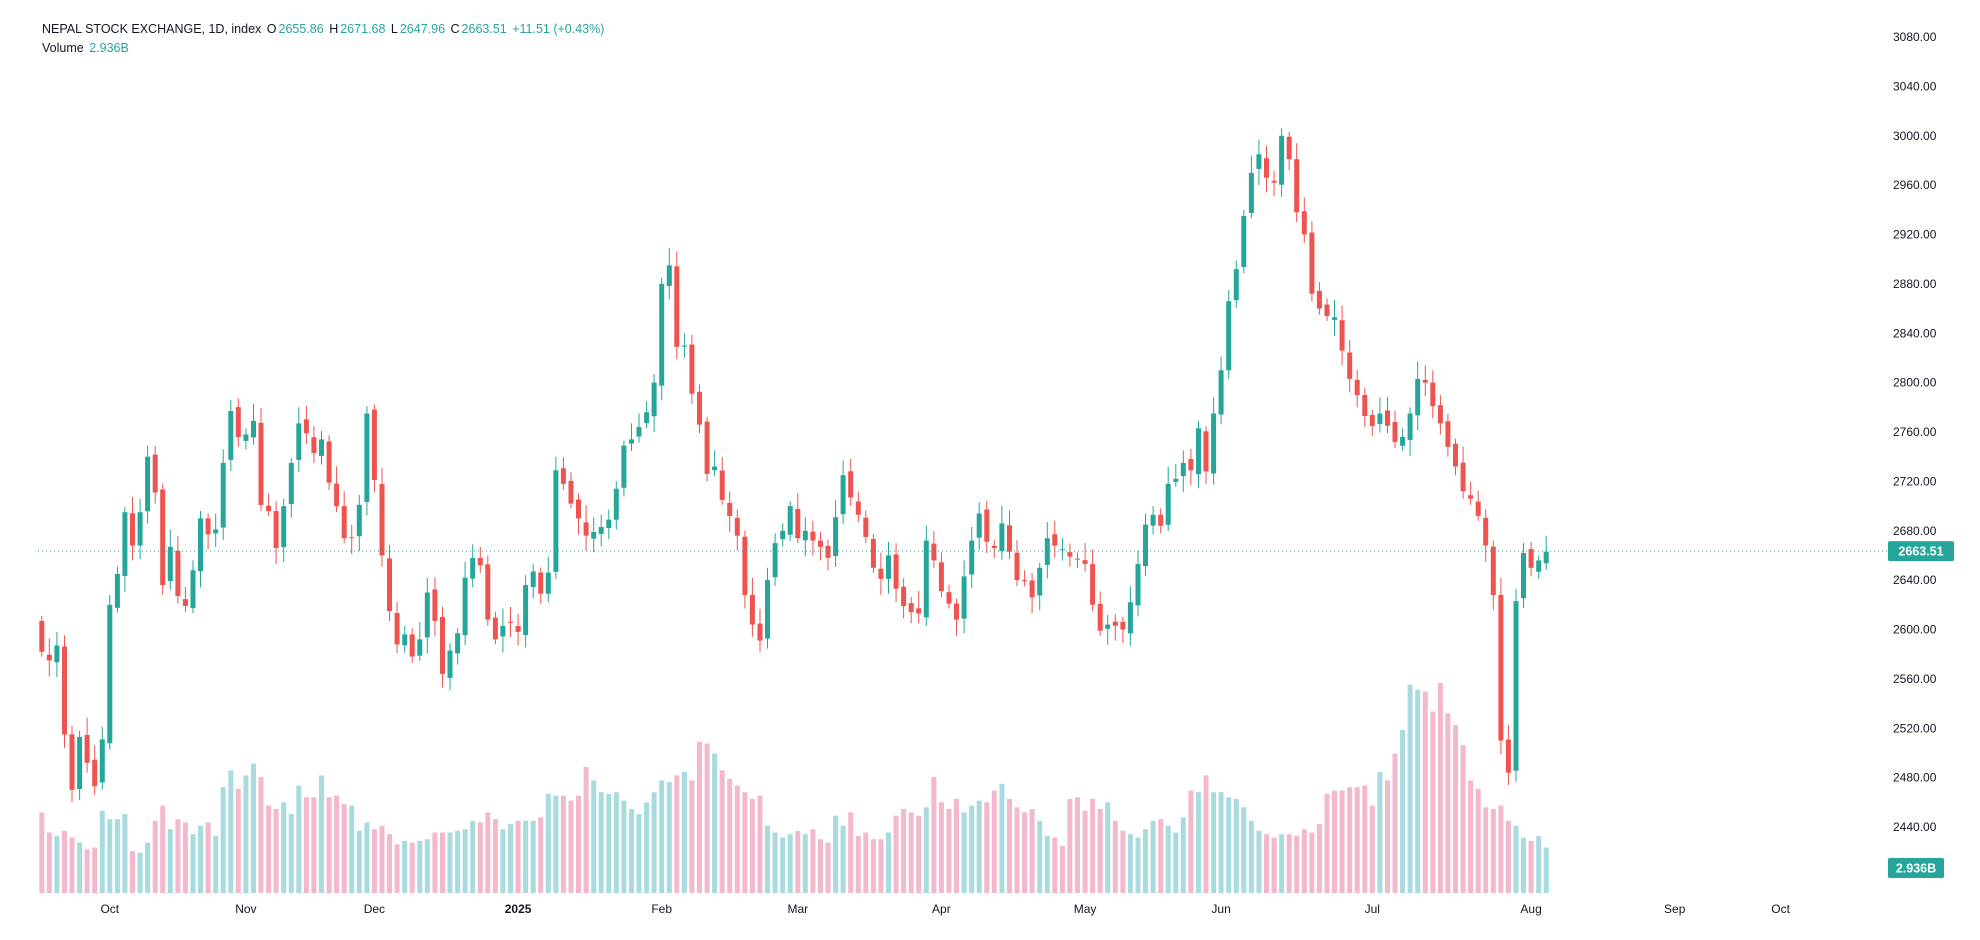 The height and width of the screenshot is (940, 1980). What do you see at coordinates (422, 29) in the screenshot?
I see `legend-low-value: 2647.96` at bounding box center [422, 29].